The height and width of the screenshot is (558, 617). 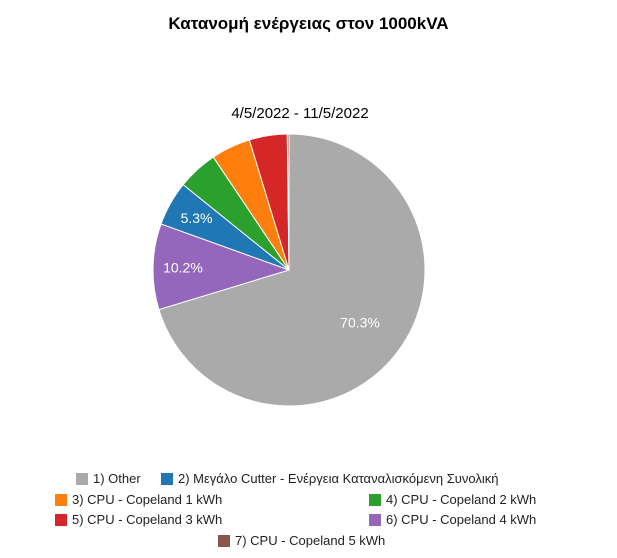 I want to click on slice-data-label-1: 70.3%, so click(x=360, y=323).